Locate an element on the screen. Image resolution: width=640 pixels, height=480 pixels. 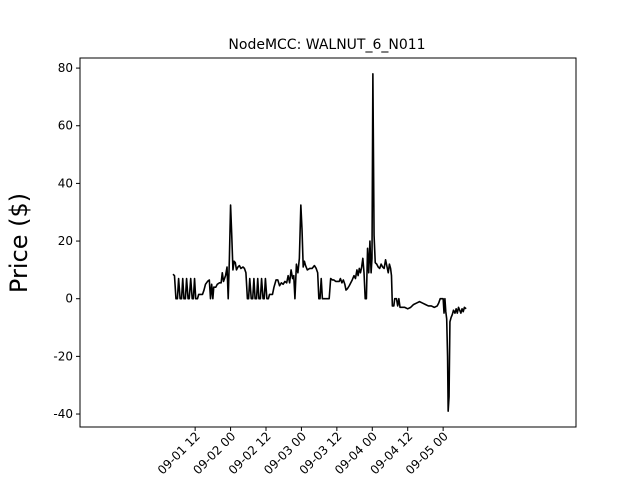
y-tick-label: 0 is located at coordinates (69, 299).